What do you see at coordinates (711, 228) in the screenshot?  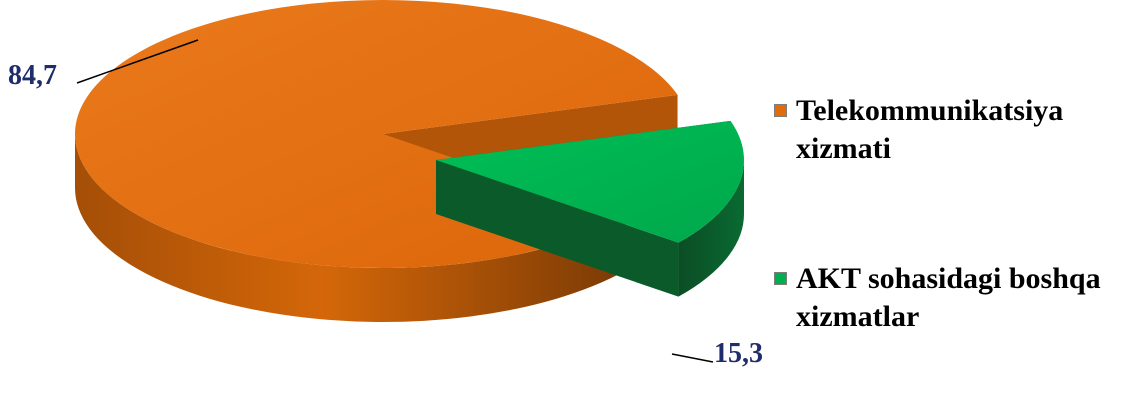 I see `slice-rim` at bounding box center [711, 228].